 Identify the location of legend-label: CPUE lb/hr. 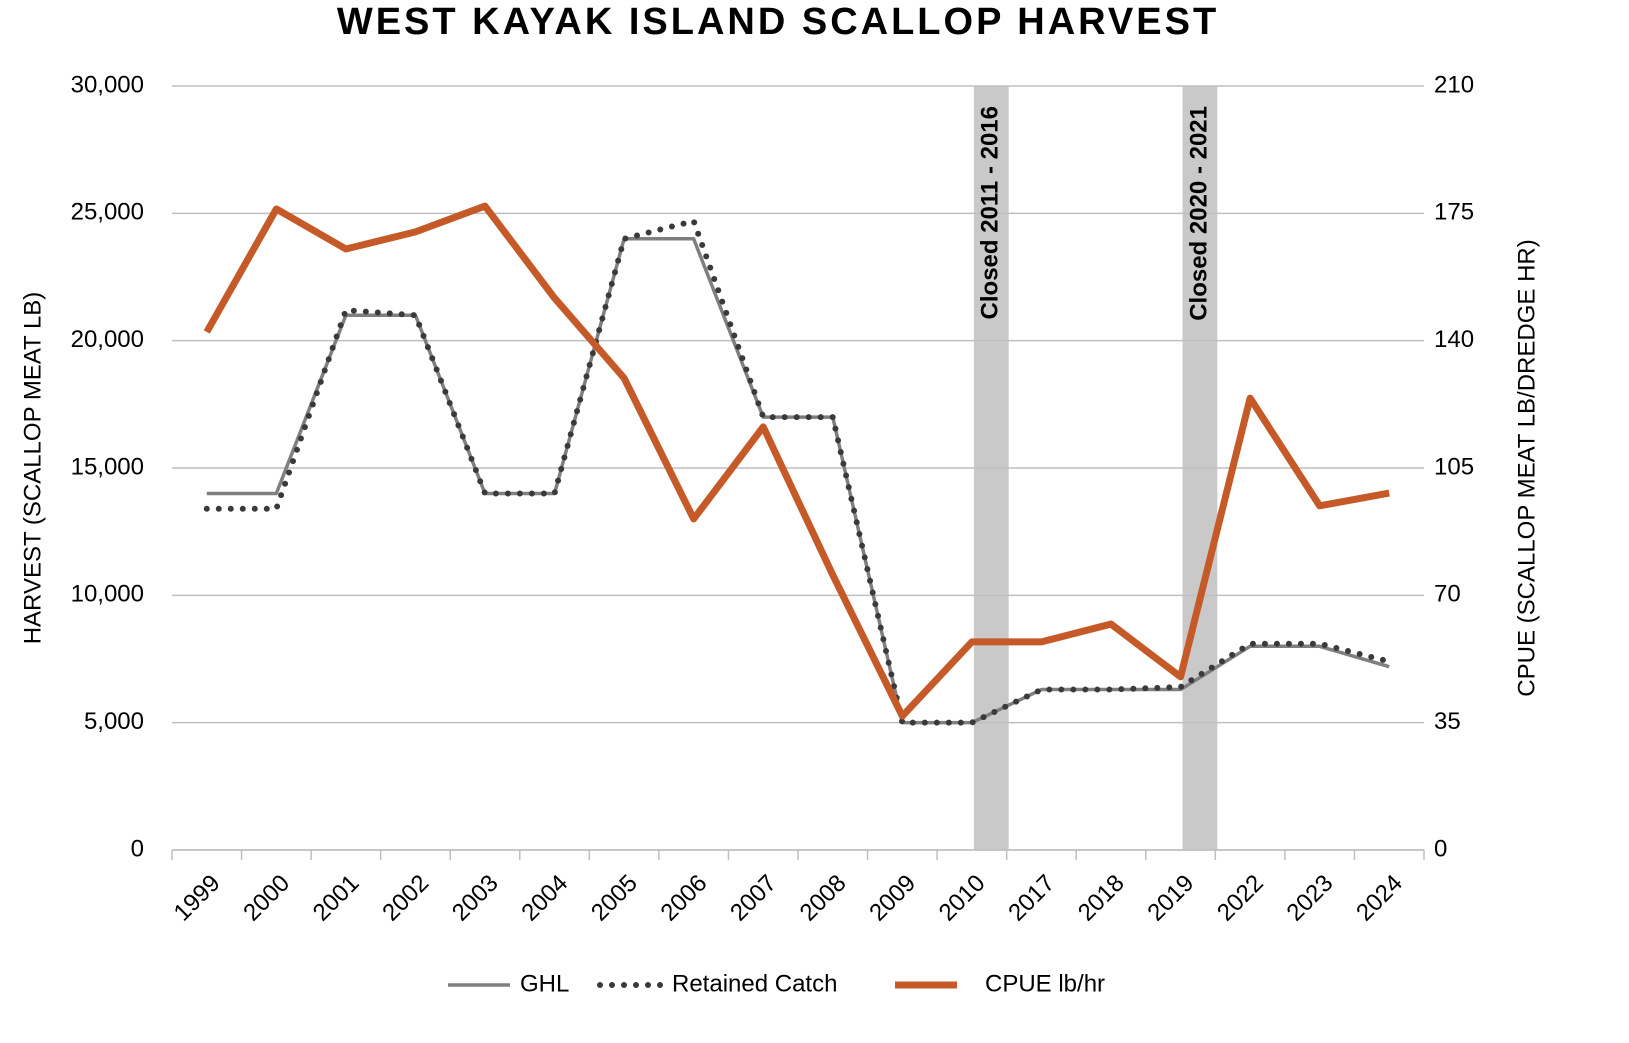
(1045, 983).